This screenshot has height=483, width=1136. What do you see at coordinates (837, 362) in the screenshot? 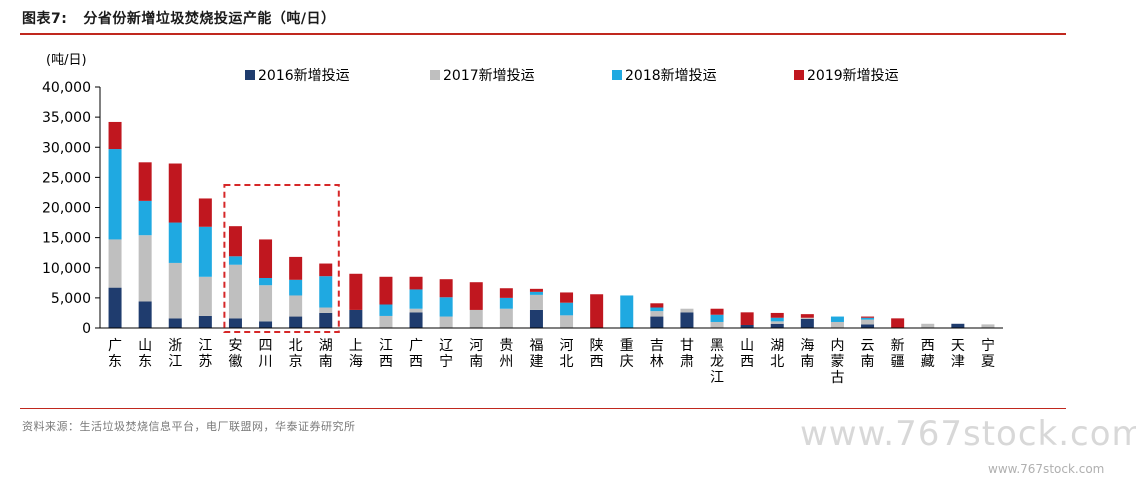
I see `x-tick-label: 内蒙古` at bounding box center [837, 362].